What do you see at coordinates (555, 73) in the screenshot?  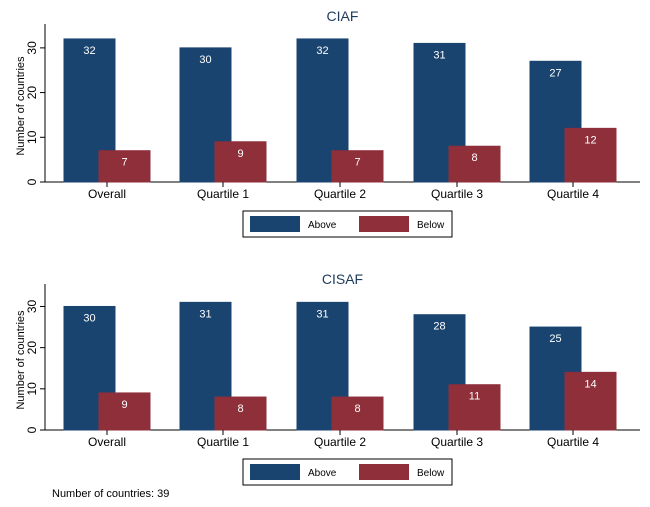 I see `data-label-above-5: 27` at bounding box center [555, 73].